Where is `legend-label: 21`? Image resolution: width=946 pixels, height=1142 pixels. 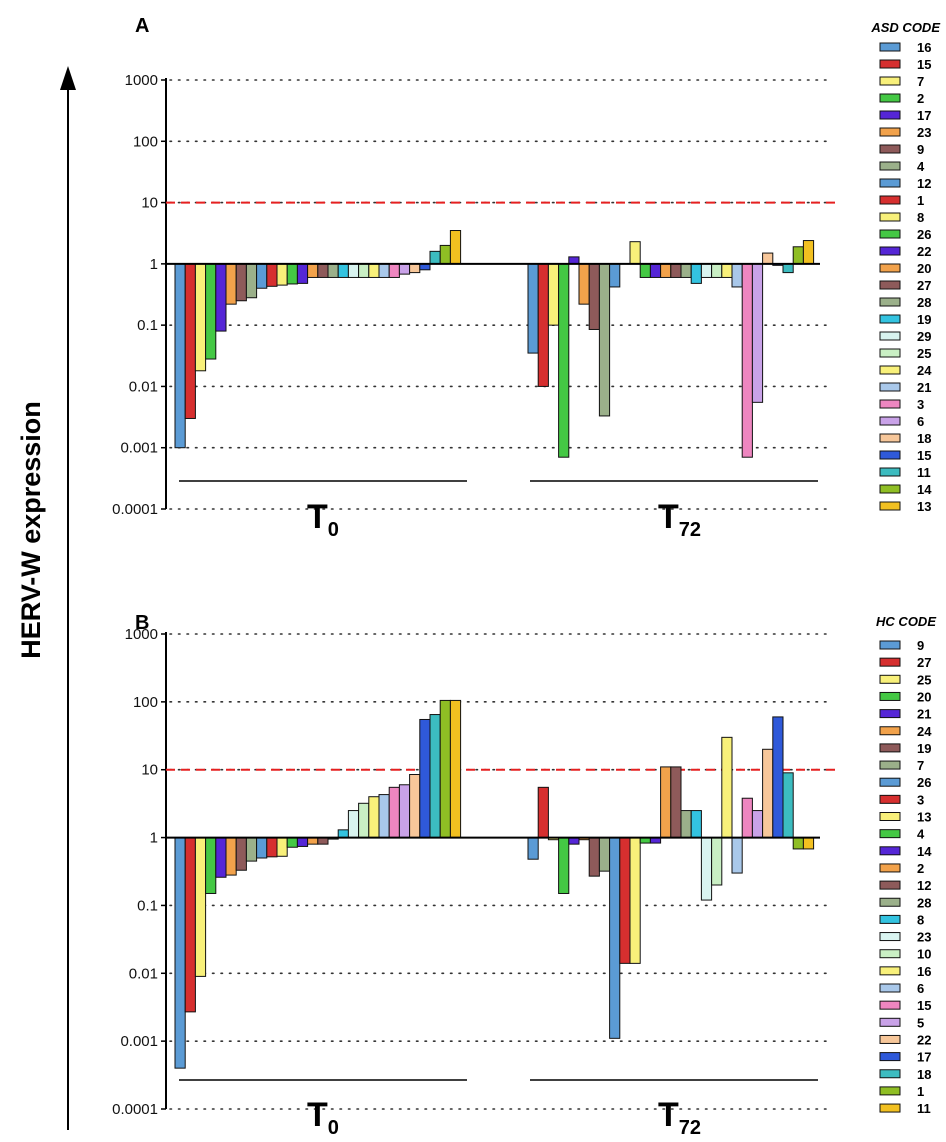 legend-label: 21 is located at coordinates (924, 714).